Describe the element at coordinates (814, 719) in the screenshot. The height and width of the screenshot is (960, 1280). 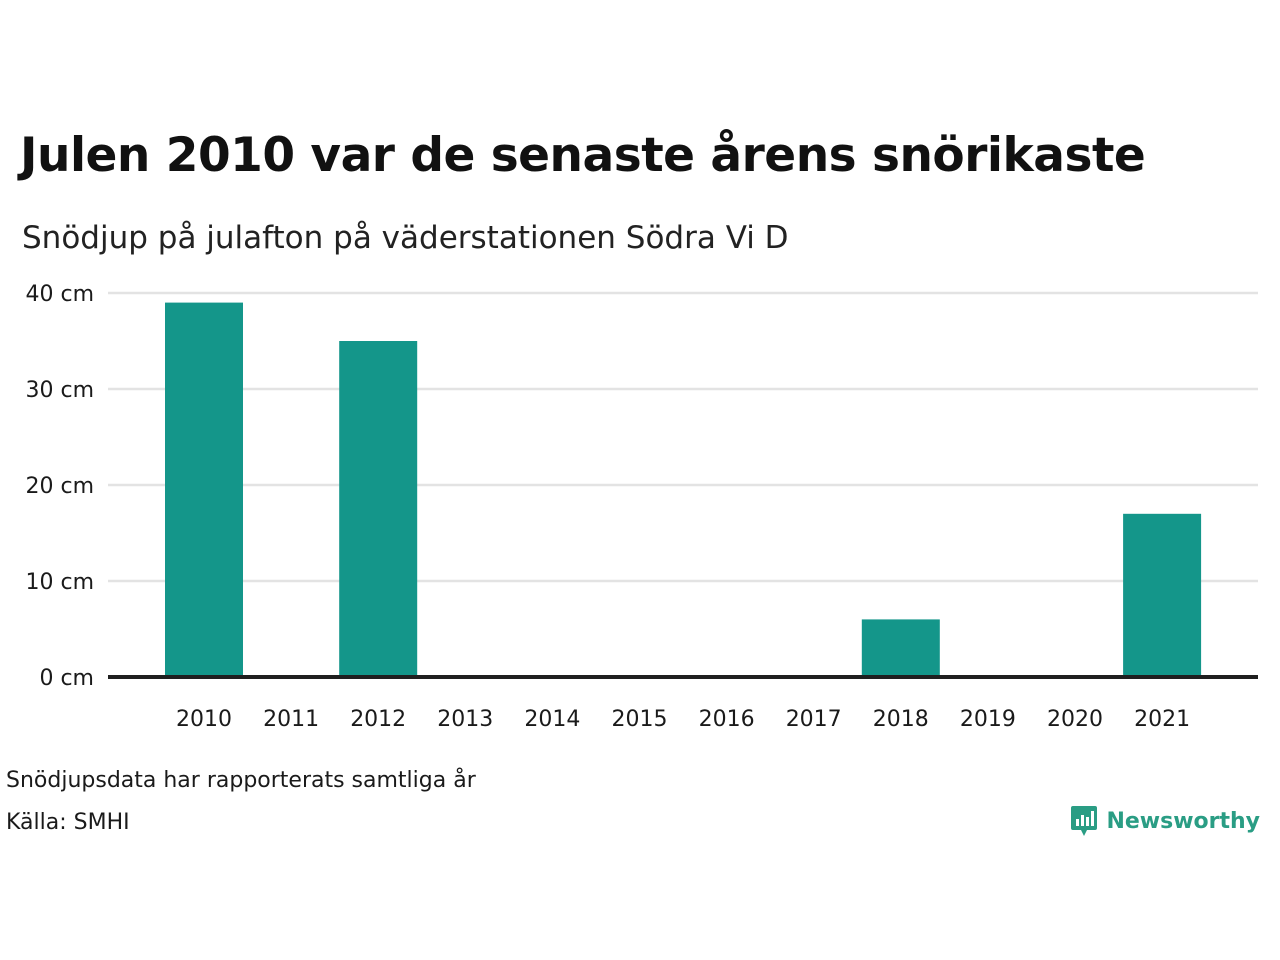
I see `x-tick-label: 2017` at that location.